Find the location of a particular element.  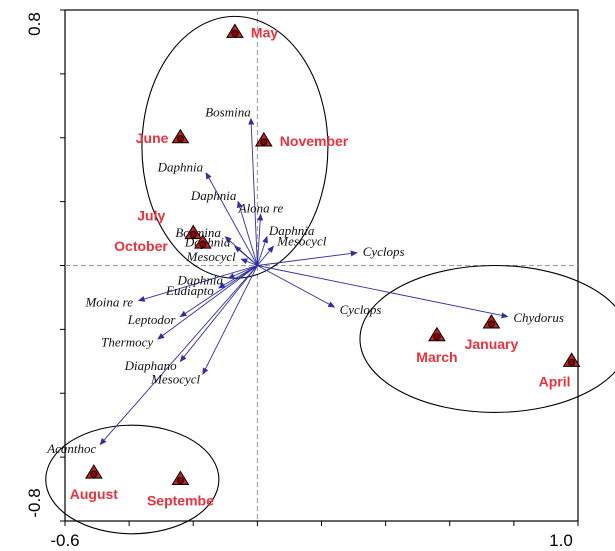

month-label: Septembe is located at coordinates (180, 500).